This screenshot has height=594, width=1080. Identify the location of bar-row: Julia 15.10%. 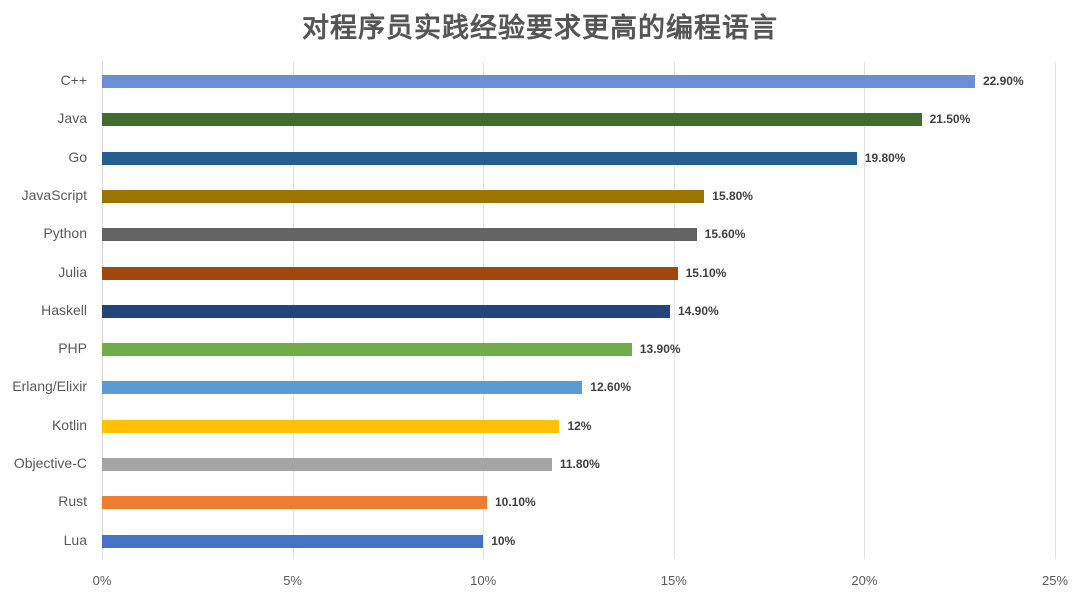
(540, 273).